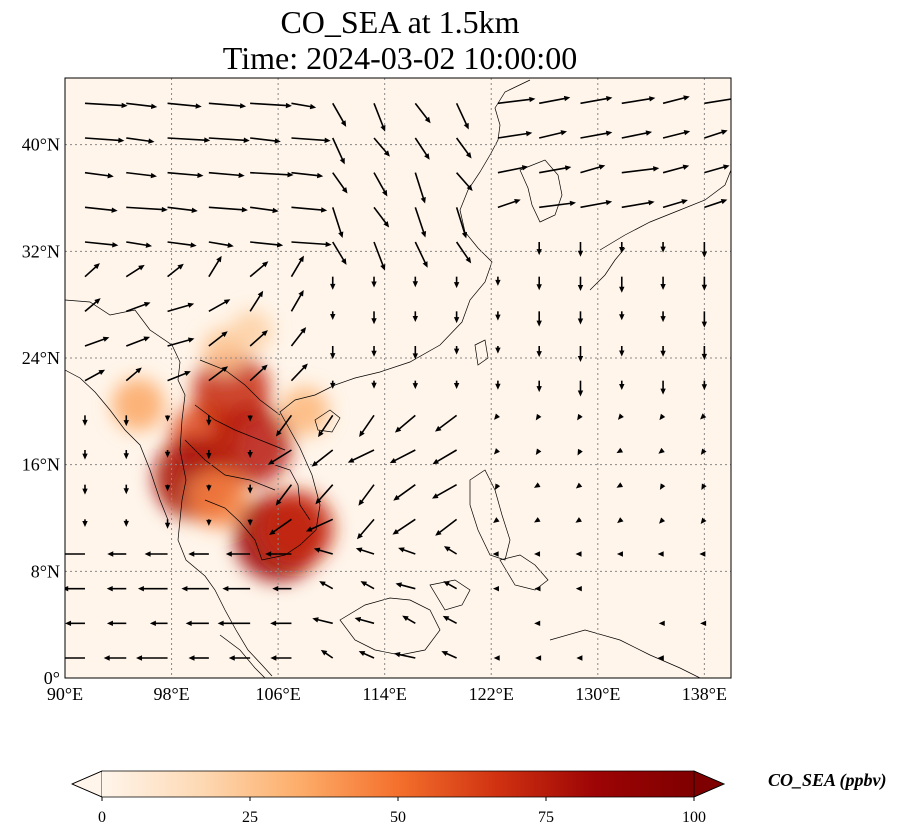 The width and height of the screenshot is (916, 836). I want to click on colorbar-tick-label: 50, so click(398, 817).